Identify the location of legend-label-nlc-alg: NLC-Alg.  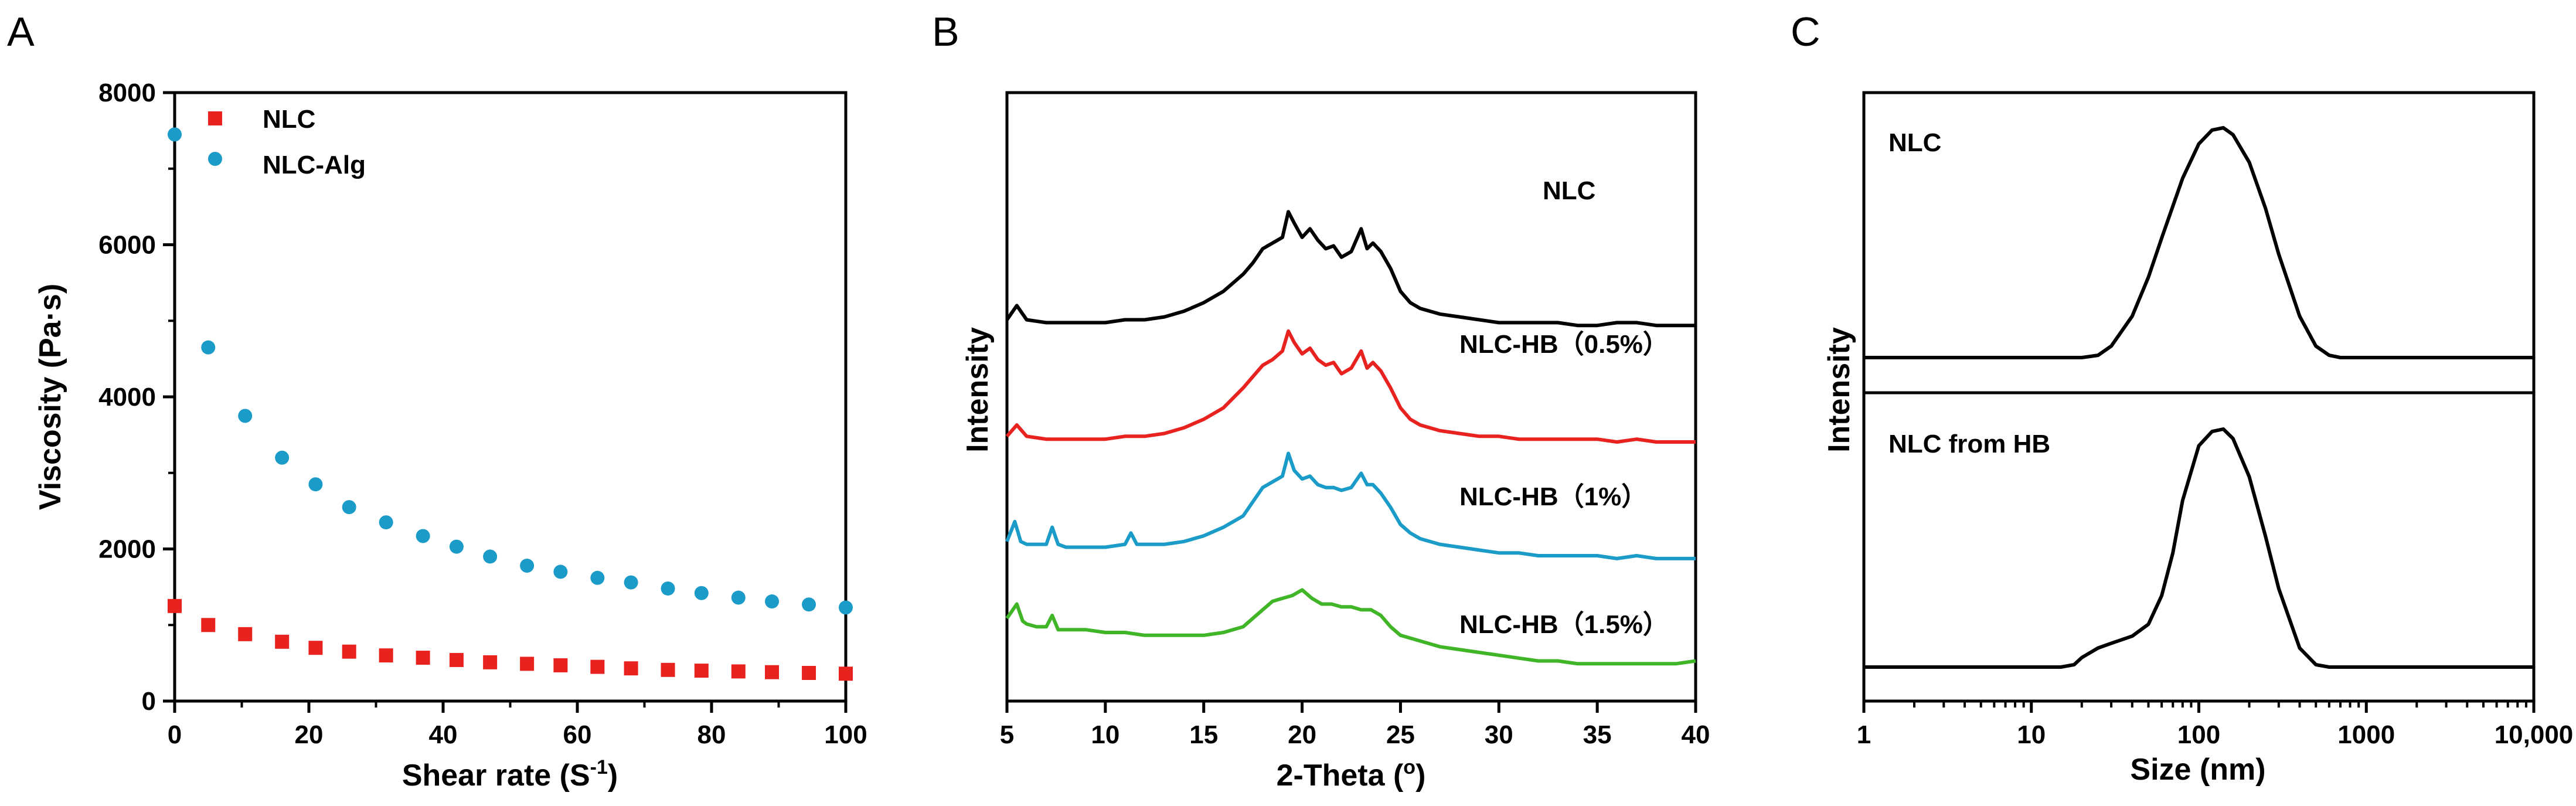
(314, 165).